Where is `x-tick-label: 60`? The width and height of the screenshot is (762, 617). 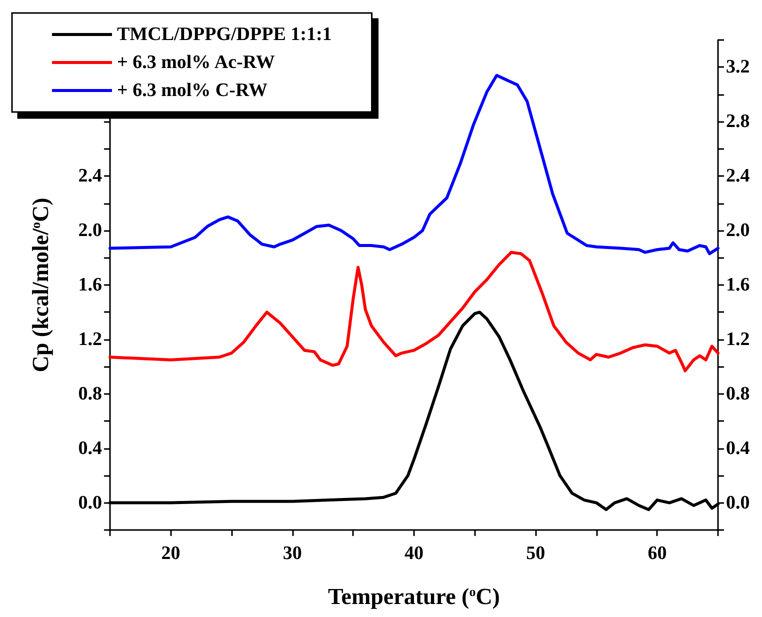
x-tick-label: 60 is located at coordinates (657, 553).